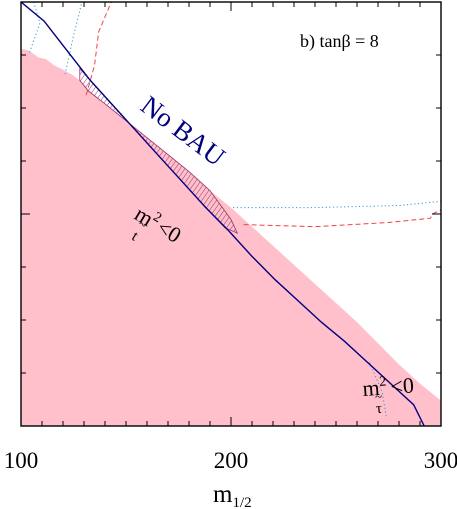  Describe the element at coordinates (21, 460) in the screenshot. I see `x-tick-label-100: 100` at that location.